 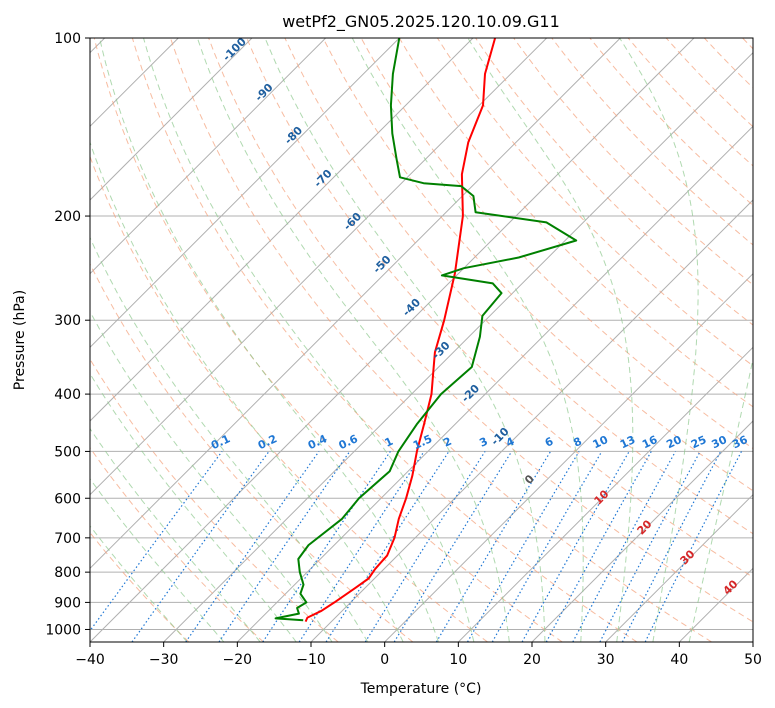 I want to click on y-tick-label: 900, so click(x=67, y=603).